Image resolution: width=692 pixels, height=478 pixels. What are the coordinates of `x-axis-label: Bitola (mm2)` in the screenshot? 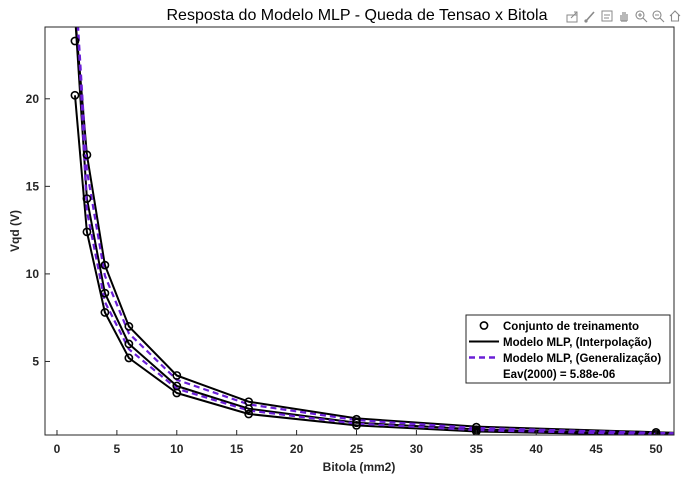 It's located at (359, 467).